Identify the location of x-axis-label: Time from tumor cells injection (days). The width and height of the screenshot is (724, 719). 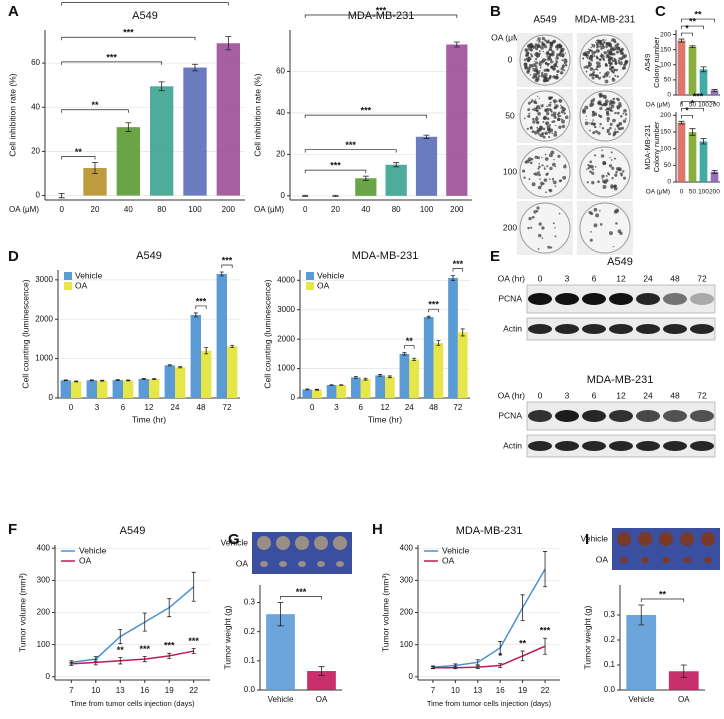
(489, 703).